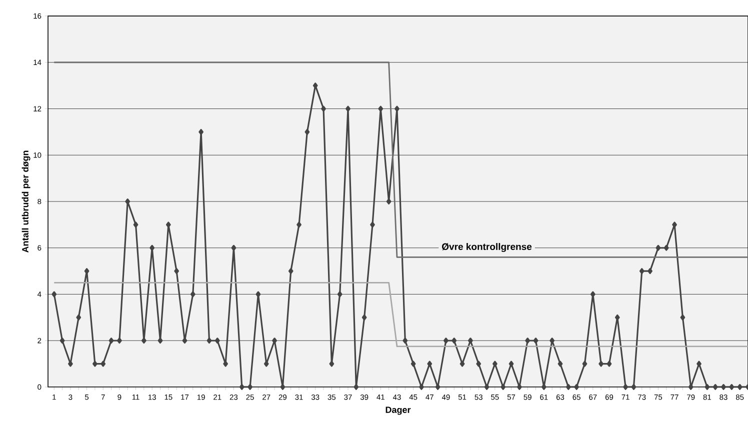  I want to click on x-axis-title: Dager, so click(398, 410).